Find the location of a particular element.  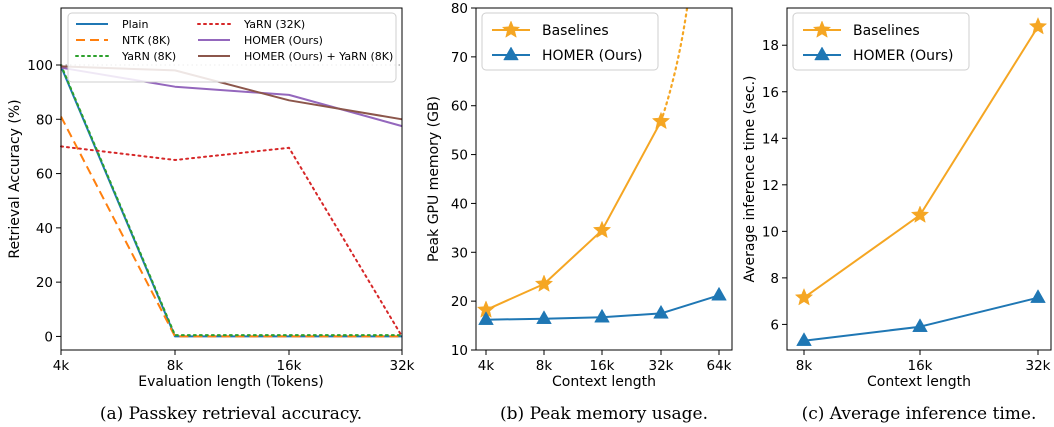

chart-b-legend-label: Baselines is located at coordinates (575, 31).